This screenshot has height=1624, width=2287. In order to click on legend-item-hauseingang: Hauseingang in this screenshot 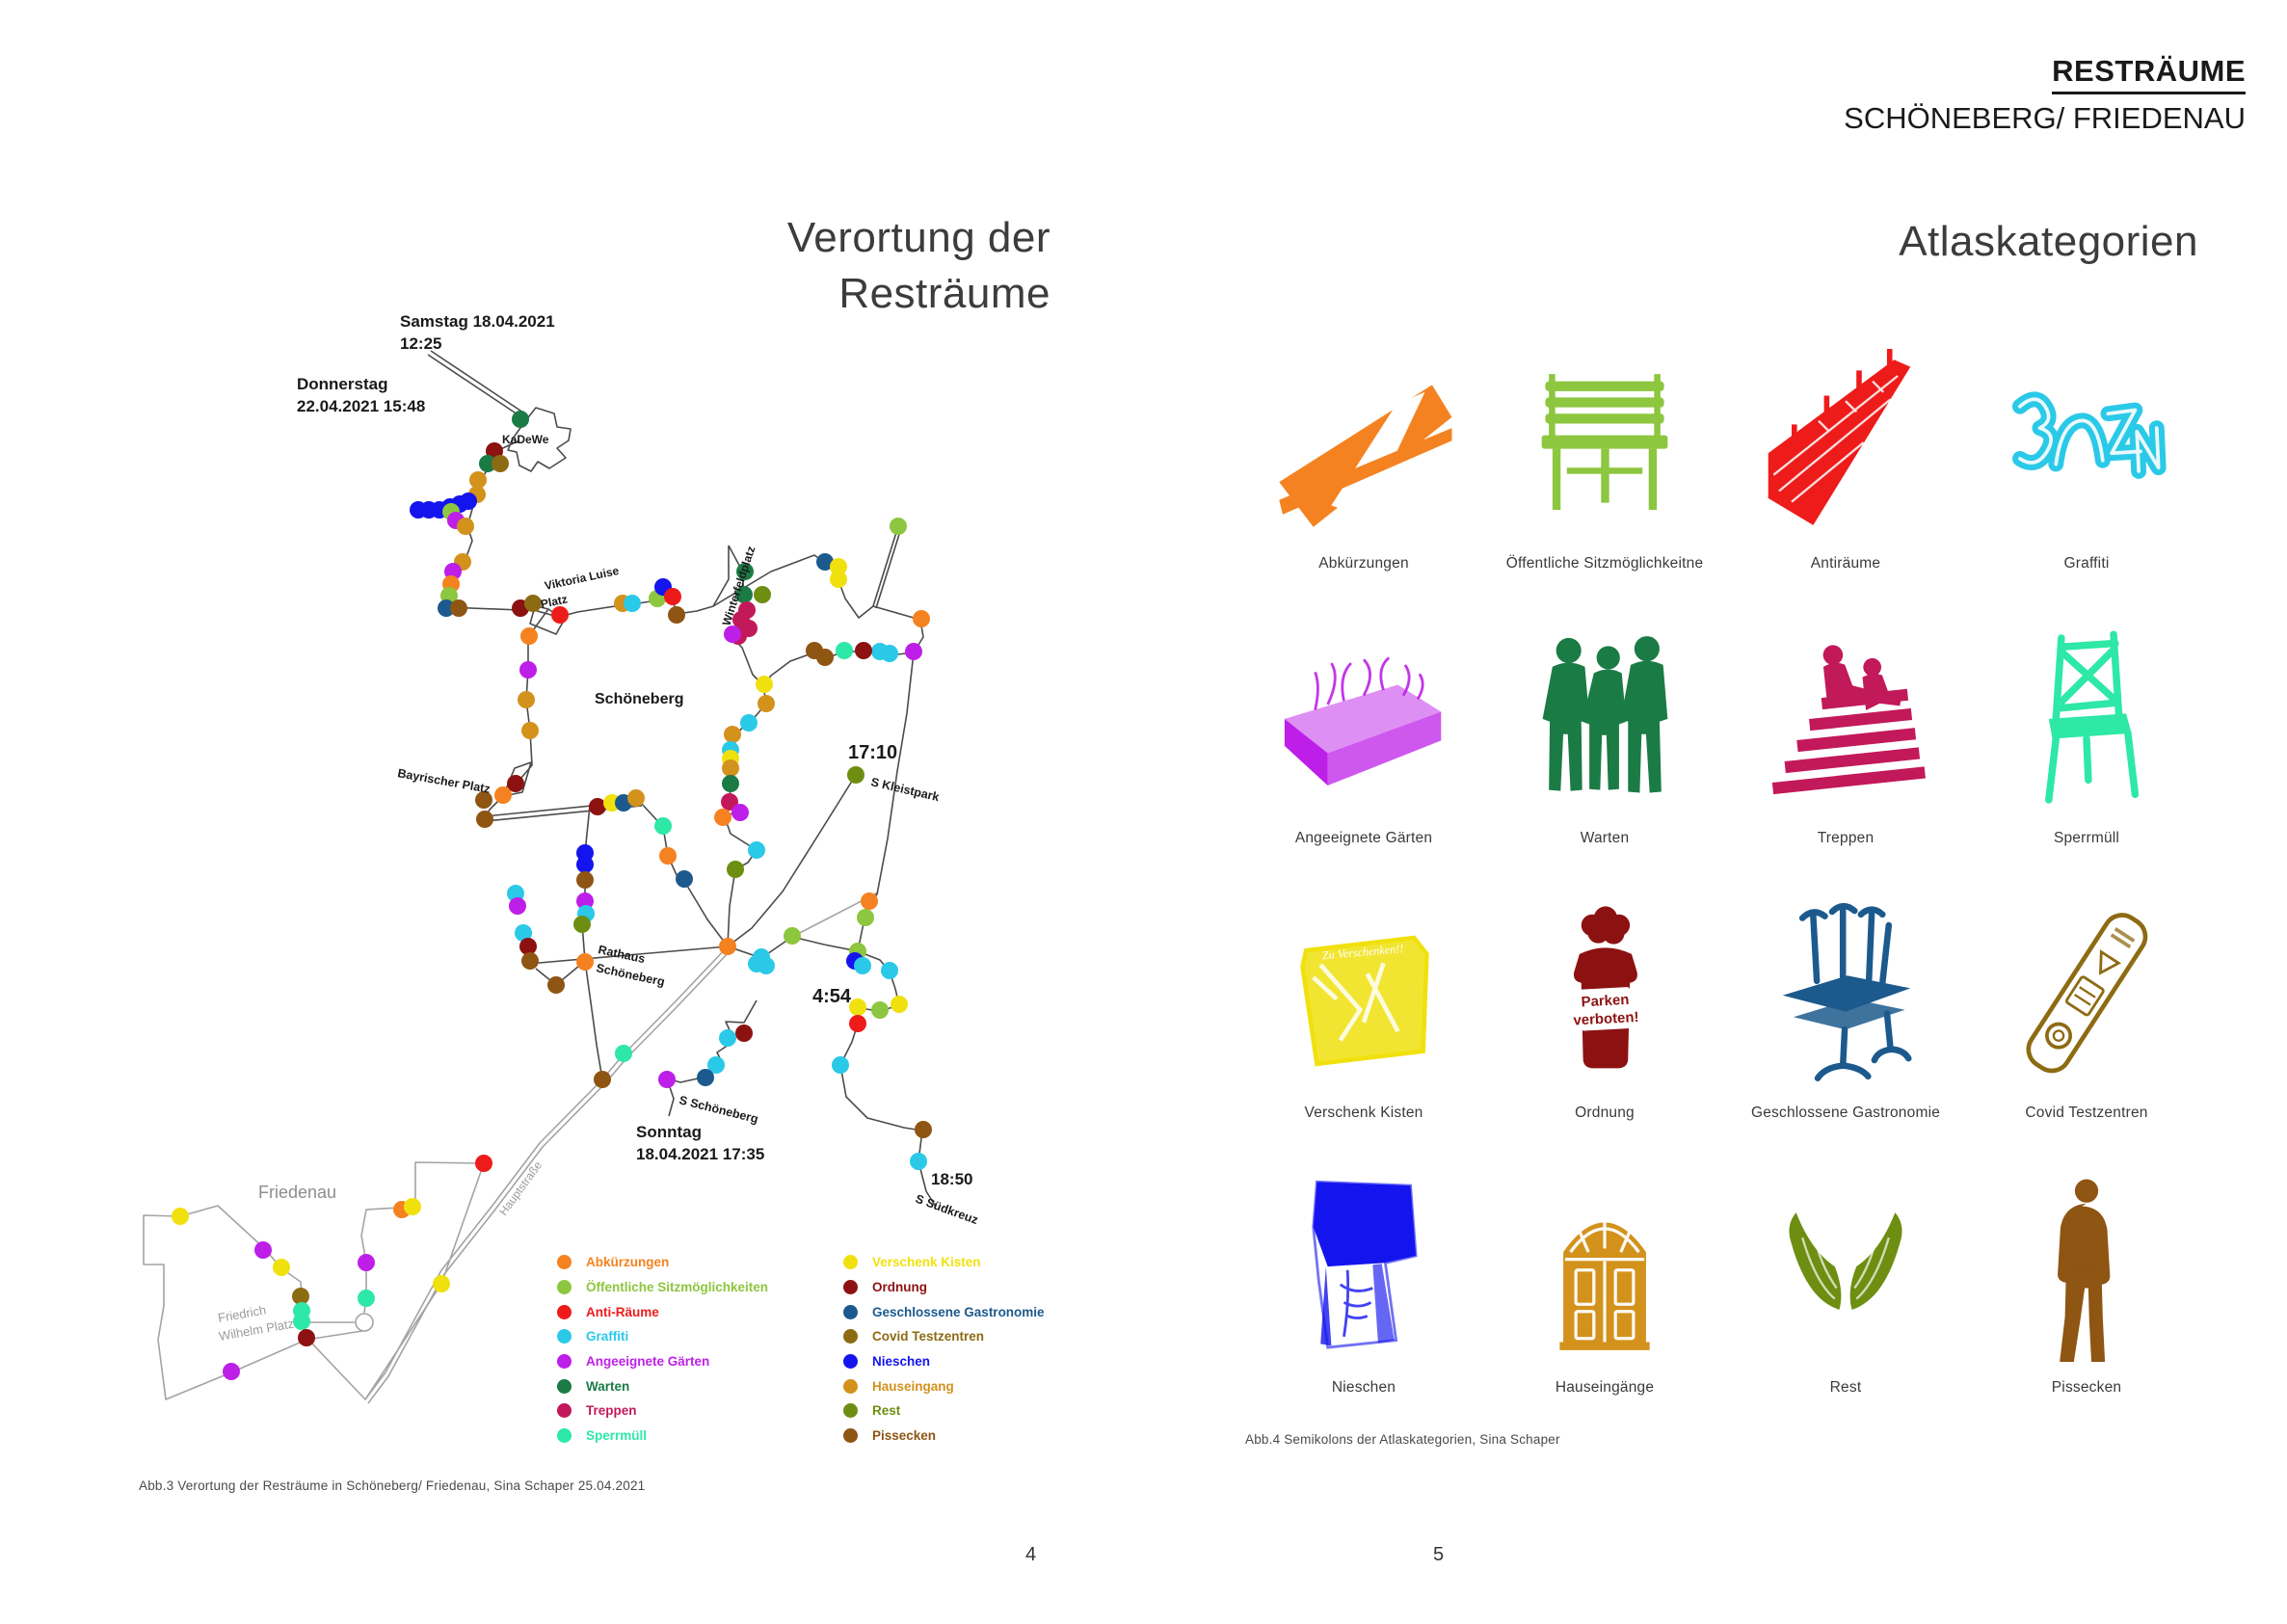, I will do `click(944, 1385)`.